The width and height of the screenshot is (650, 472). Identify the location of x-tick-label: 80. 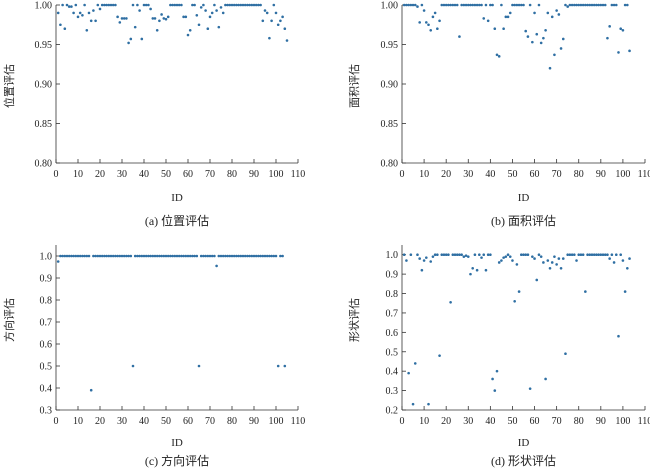
(579, 174).